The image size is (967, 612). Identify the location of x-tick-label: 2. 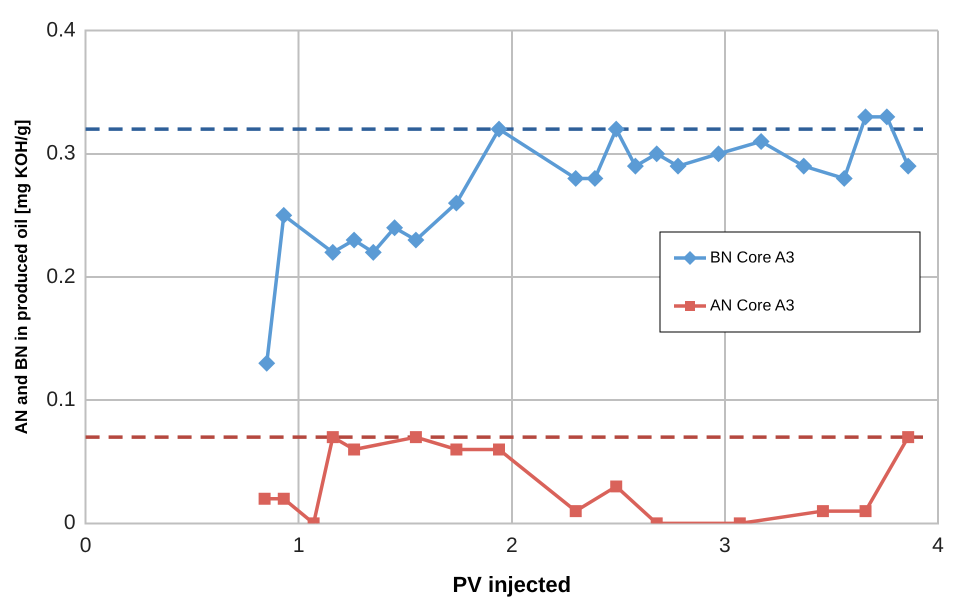
(512, 545).